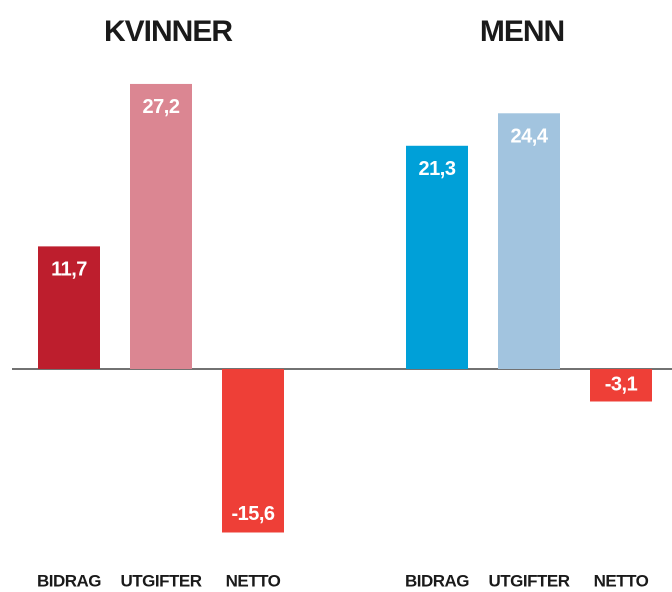 Image resolution: width=672 pixels, height=592 pixels. What do you see at coordinates (437, 169) in the screenshot?
I see `value-label: 21,3` at bounding box center [437, 169].